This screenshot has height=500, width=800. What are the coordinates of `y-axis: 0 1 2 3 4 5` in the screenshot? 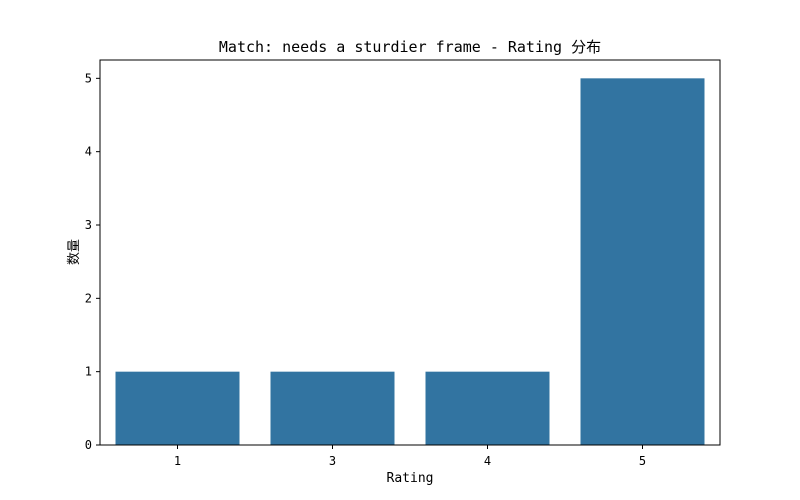 It's located at (92, 261).